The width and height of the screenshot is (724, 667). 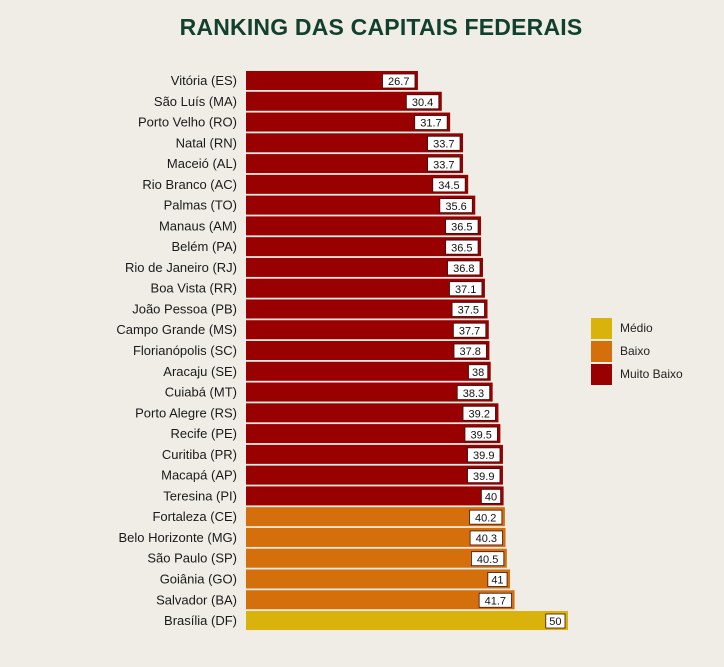 I want to click on category-label: São Paulo (SP), so click(x=192, y=558).